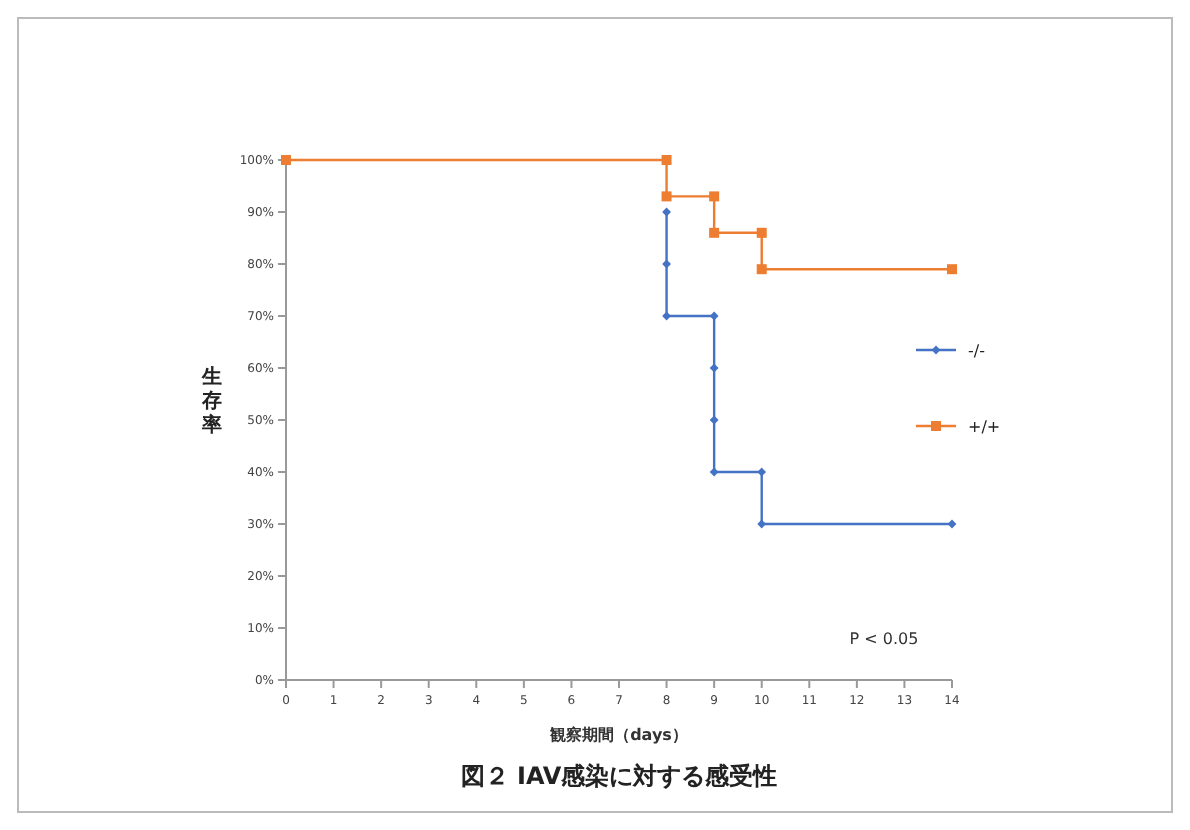  Describe the element at coordinates (211, 401) in the screenshot. I see `y-axis-title: 生存率` at that location.